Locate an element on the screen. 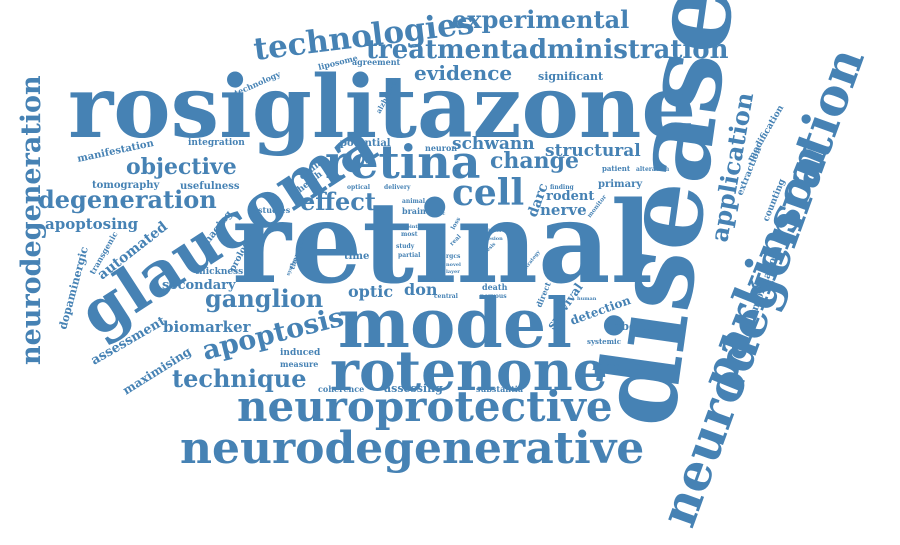  word-change: change is located at coordinates (534, 161).